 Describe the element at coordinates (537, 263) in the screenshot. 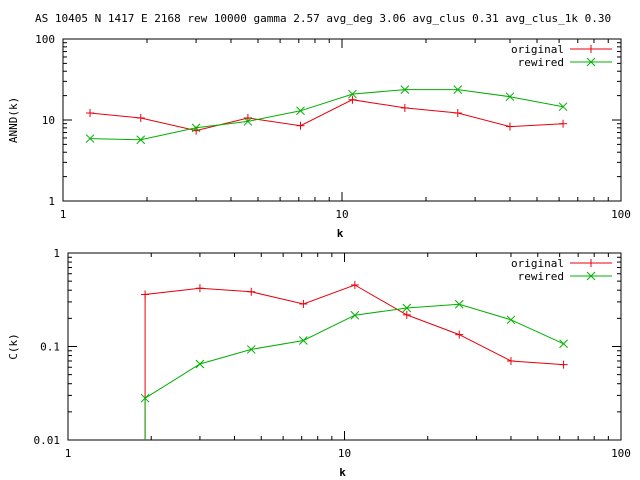

I see `clustering-series-original-legend-label: original` at that location.